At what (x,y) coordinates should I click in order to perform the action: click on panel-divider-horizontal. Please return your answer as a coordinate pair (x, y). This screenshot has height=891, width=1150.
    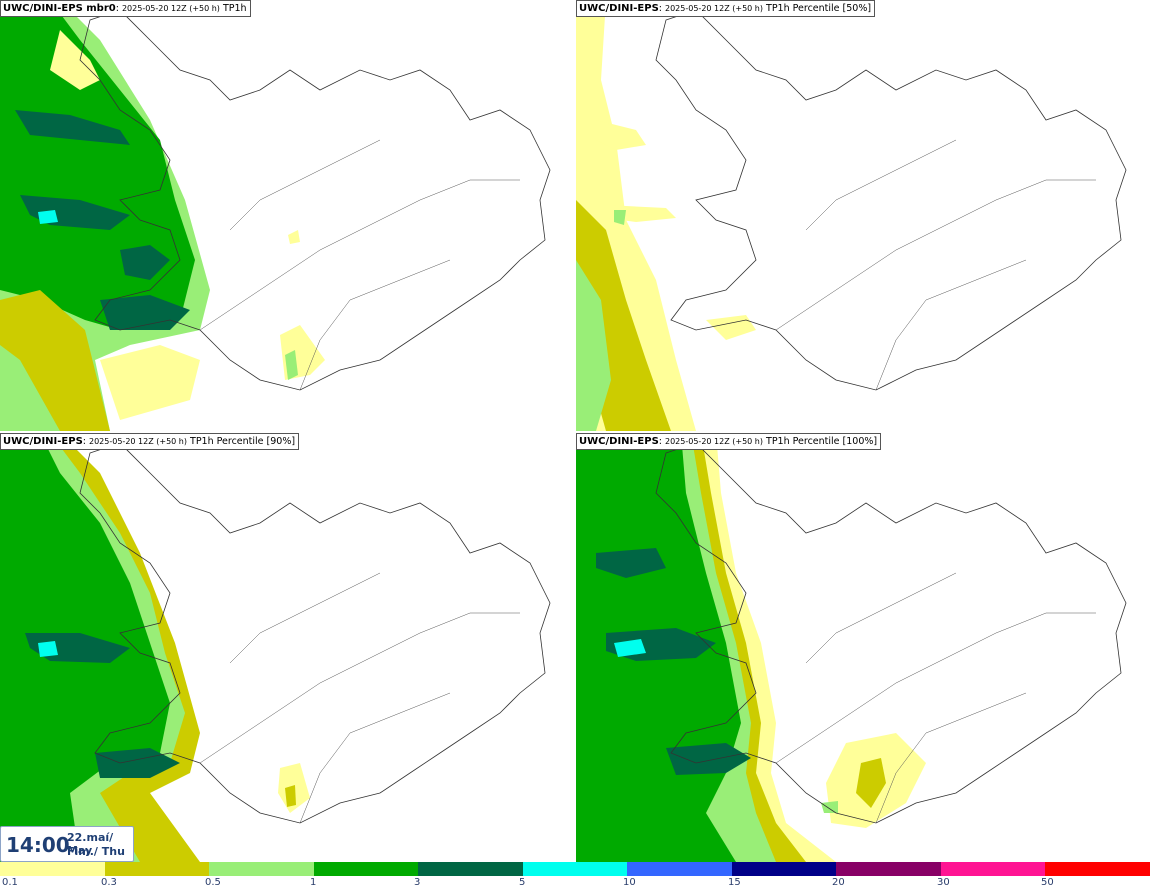
    Looking at the image, I should click on (575, 432).